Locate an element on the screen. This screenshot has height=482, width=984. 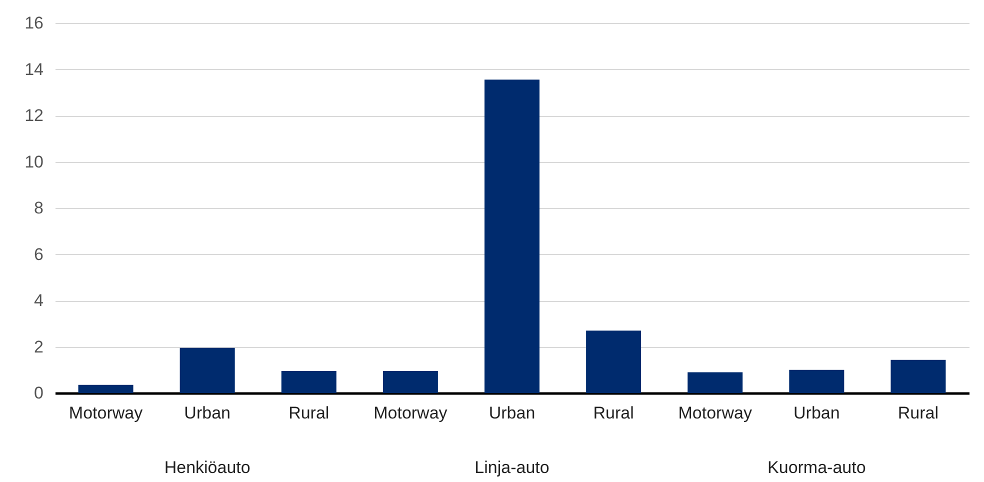
text: Linja-auto is located at coordinates (512, 467).